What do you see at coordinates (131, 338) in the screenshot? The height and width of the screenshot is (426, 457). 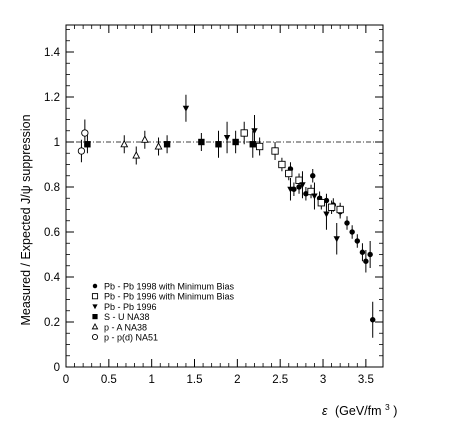 I see `legend-label: p - p(d) NA51` at bounding box center [131, 338].